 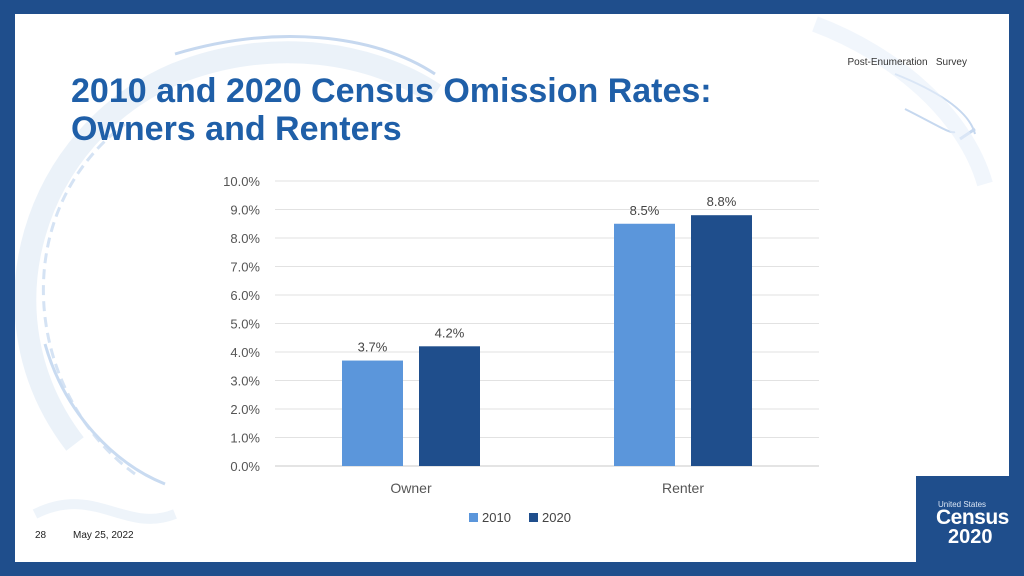 I want to click on y-tick-label-6: 6.0%, so click(x=245, y=295).